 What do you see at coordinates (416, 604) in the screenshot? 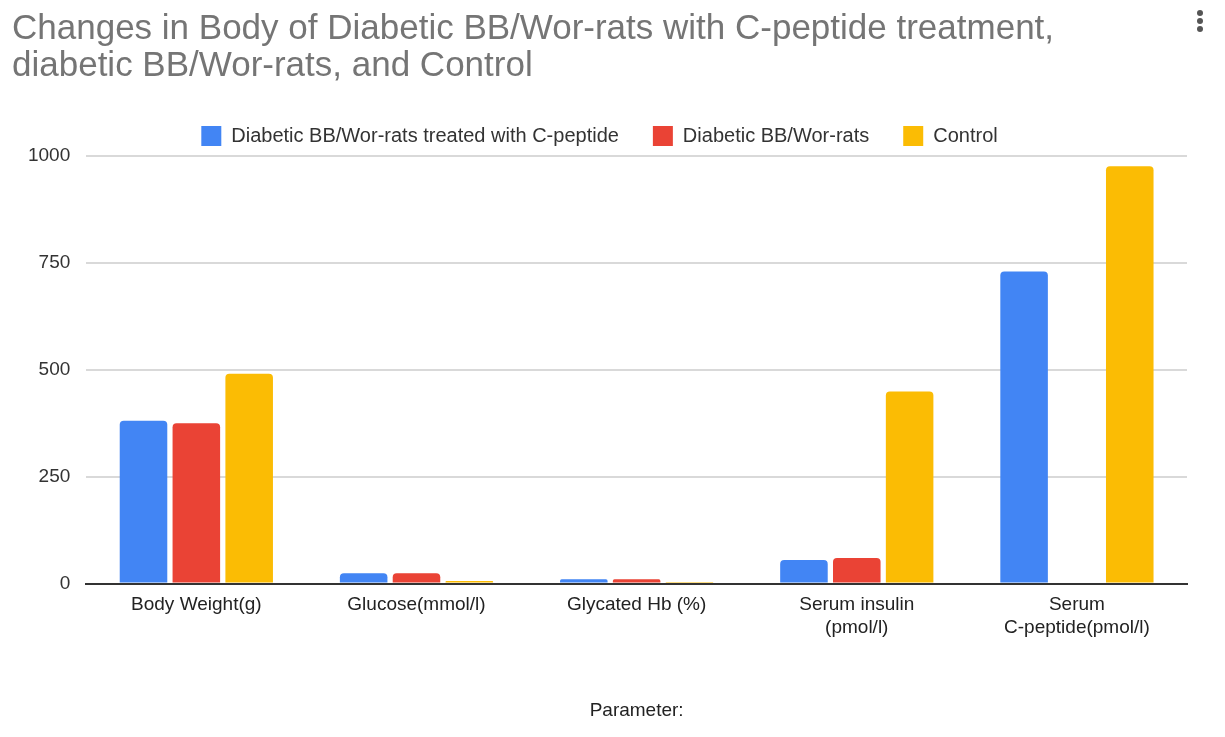
I see `x-tick-label: Glucose(mmol/l)` at bounding box center [416, 604].